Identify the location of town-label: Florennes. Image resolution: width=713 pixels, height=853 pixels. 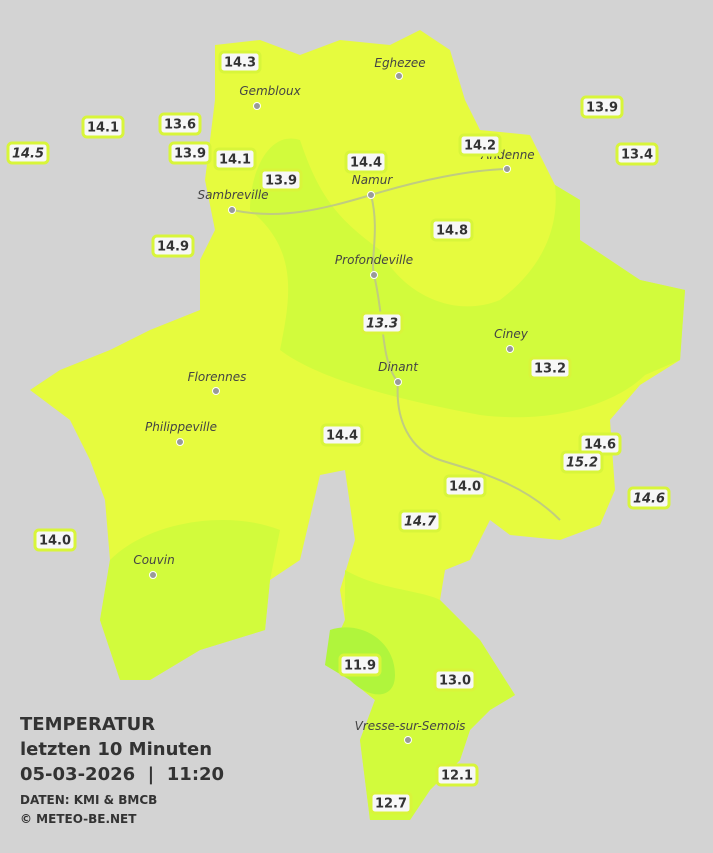
(217, 377).